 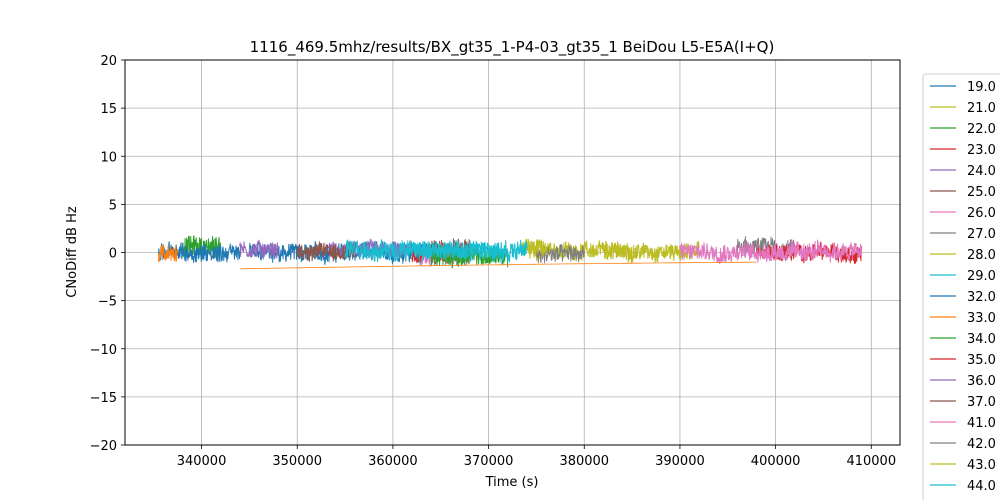 I want to click on series-layer, so click(x=510, y=252).